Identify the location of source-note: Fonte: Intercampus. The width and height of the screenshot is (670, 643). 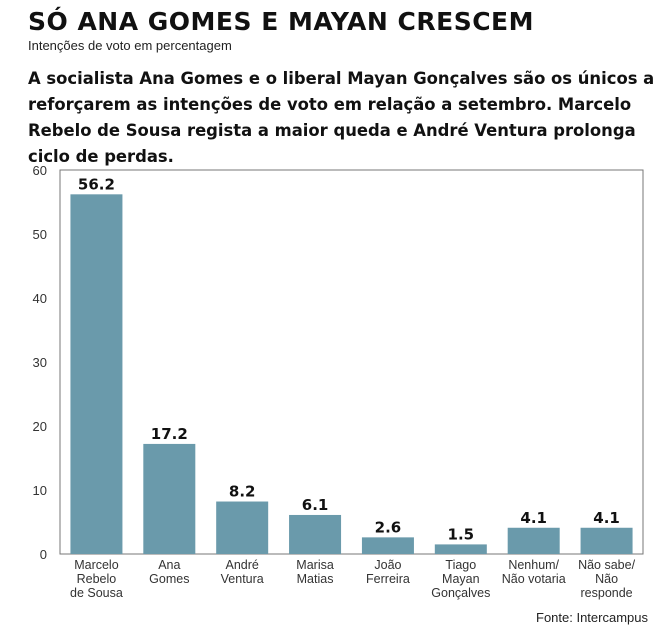
(592, 617).